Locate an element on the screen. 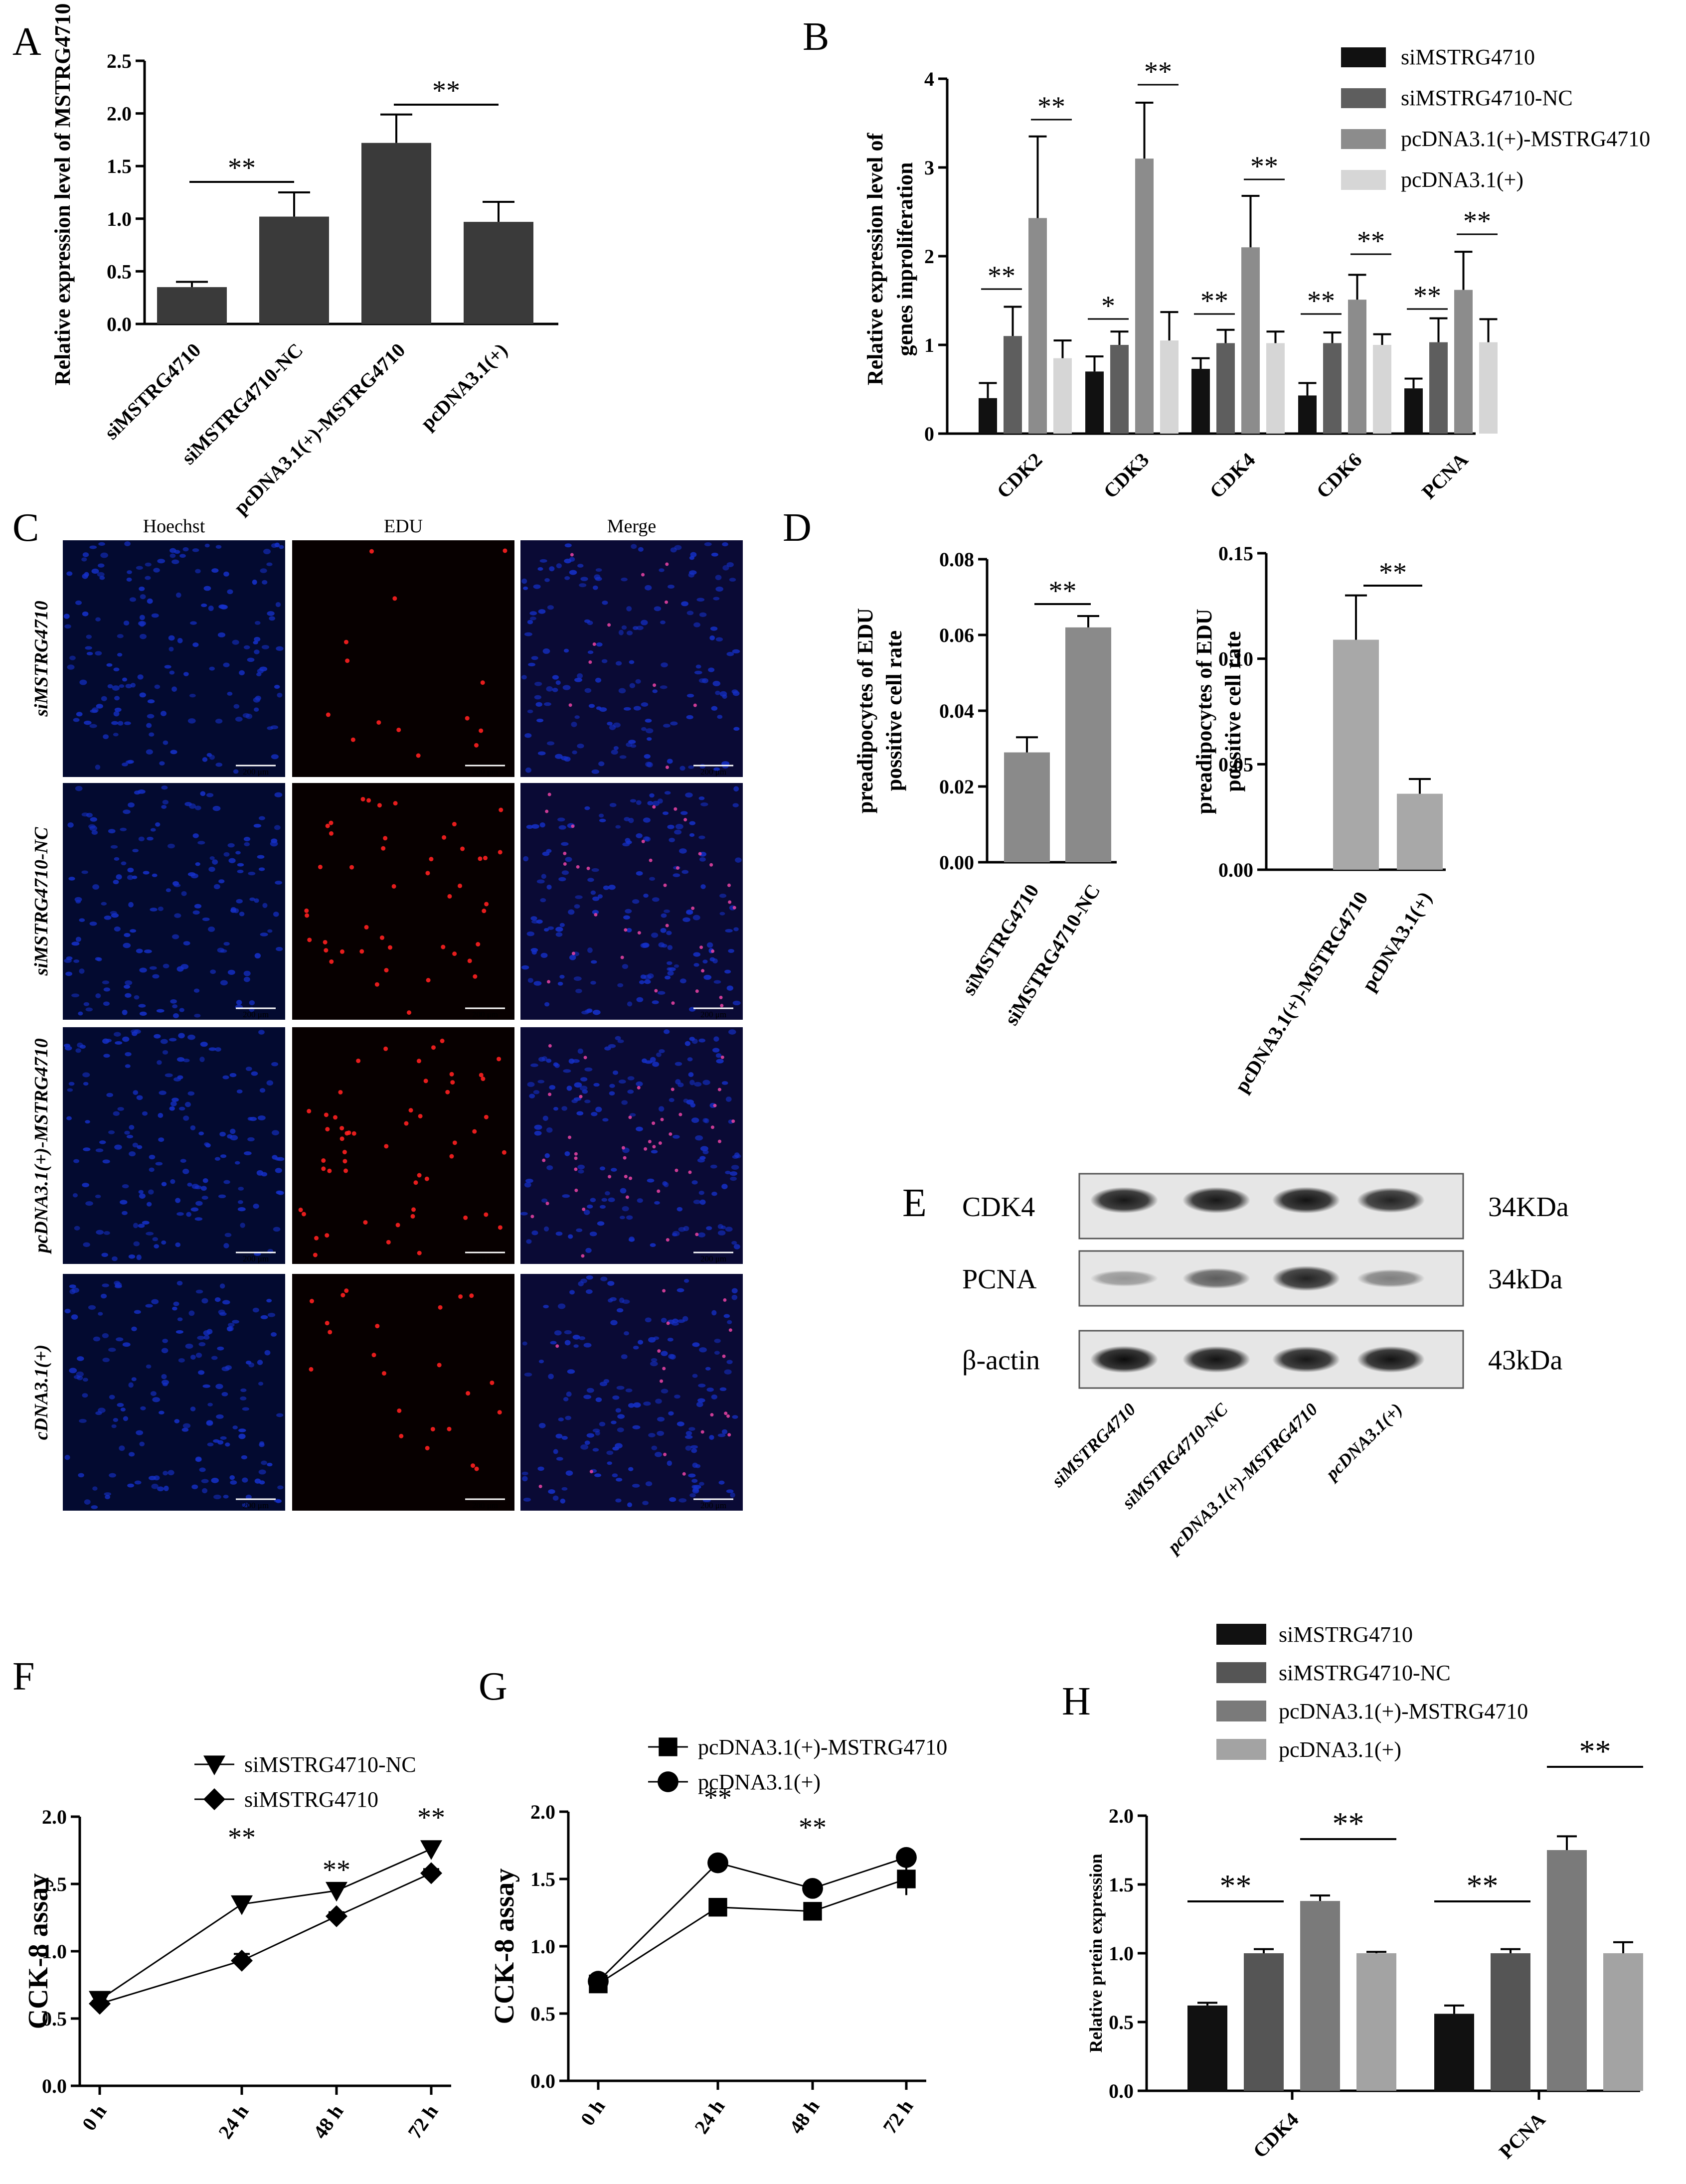 The image size is (1686, 2184). significance-label: ** is located at coordinates (1393, 572).